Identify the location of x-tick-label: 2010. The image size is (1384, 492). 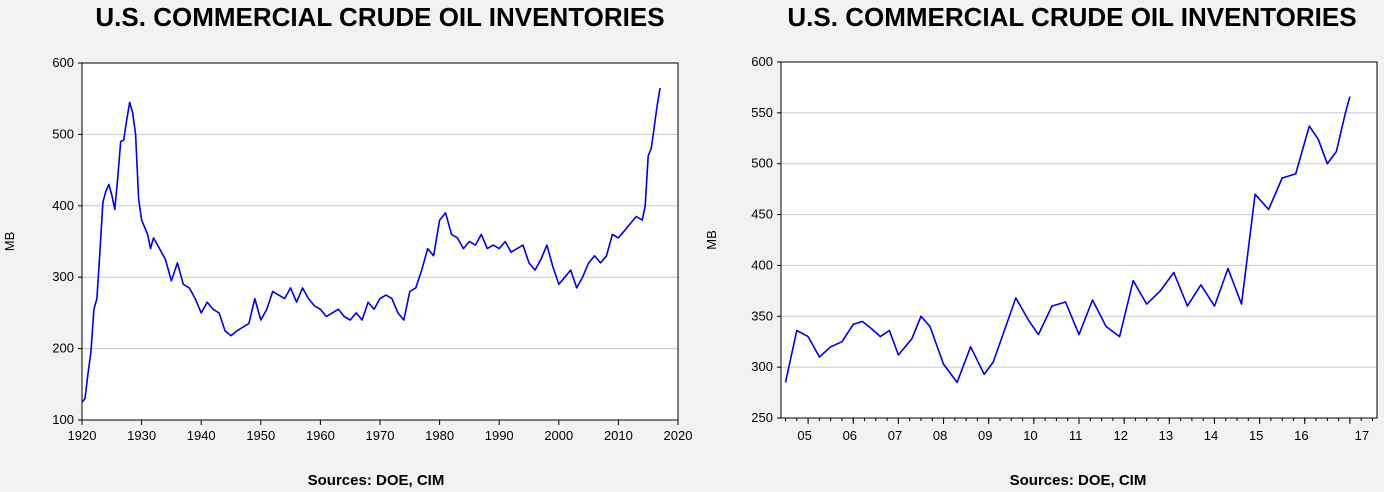
(618, 435).